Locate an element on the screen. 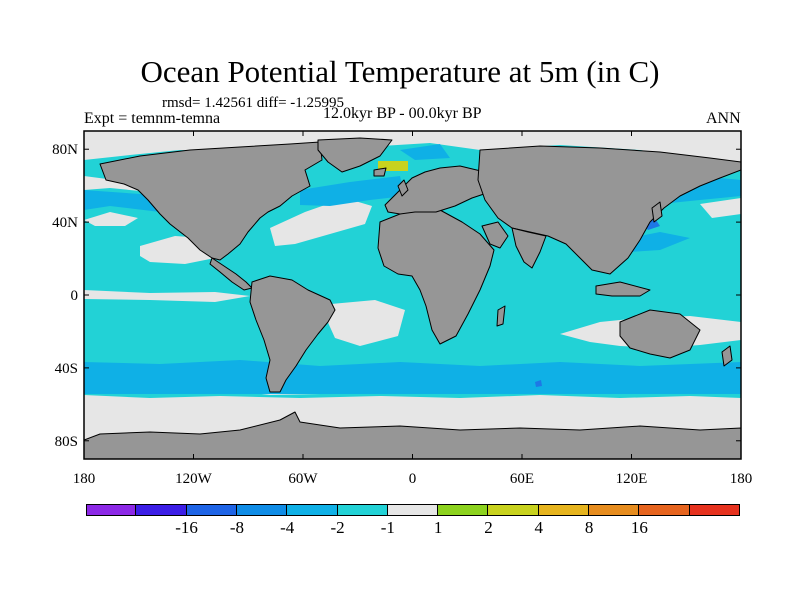 This screenshot has width=800, height=600. period-label: 12.0kyr BP - 00.0kyr BP is located at coordinates (402, 113).